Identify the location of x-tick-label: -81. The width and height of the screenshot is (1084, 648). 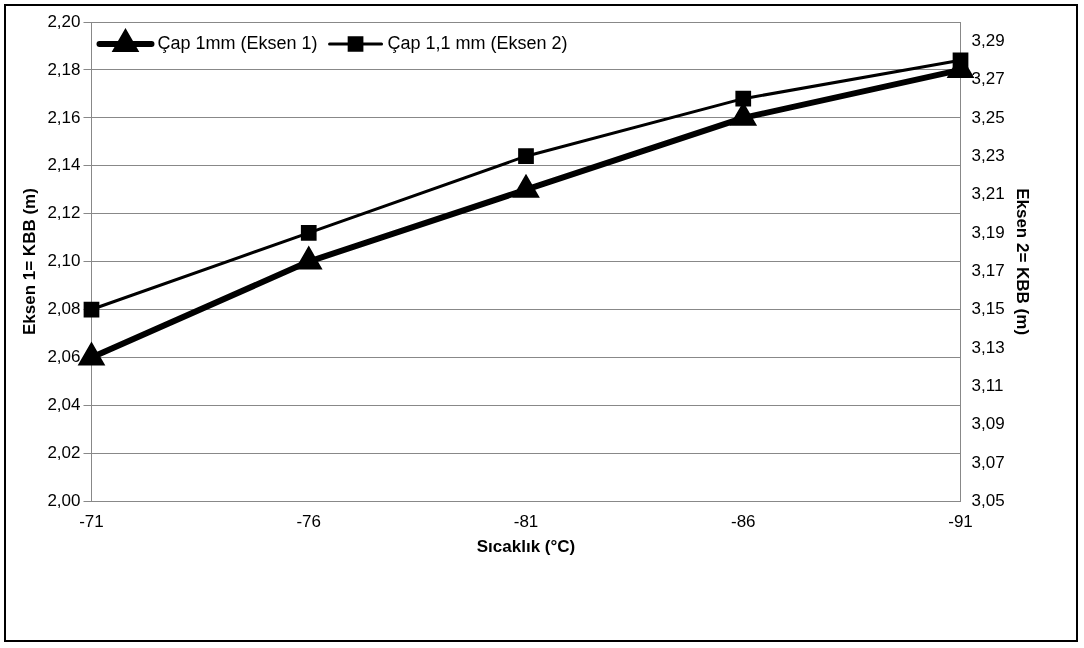
(526, 522).